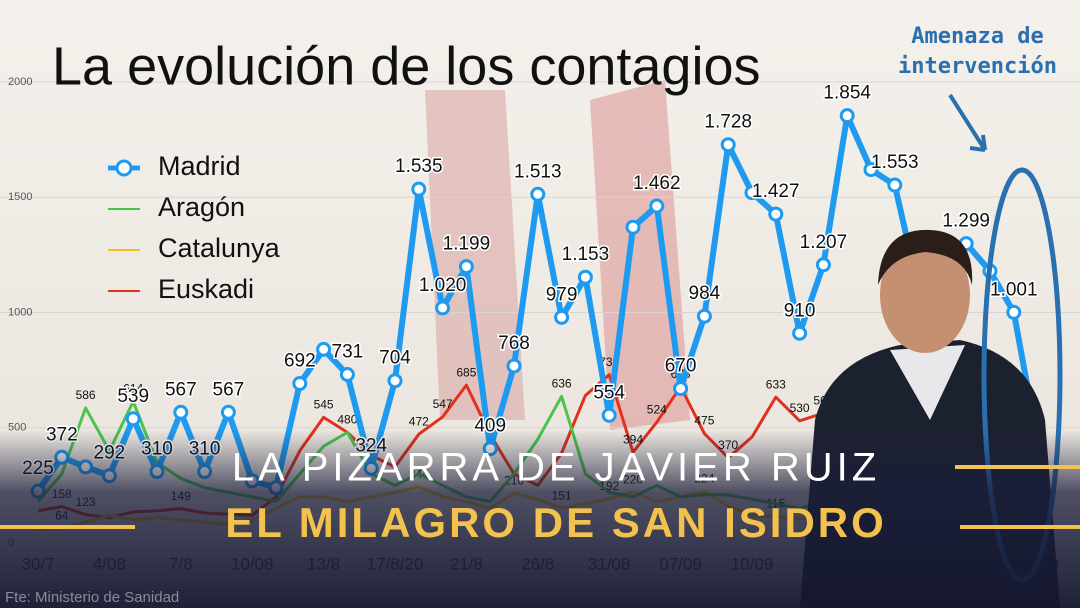 The image size is (1080, 608). I want to click on data-label: 731, so click(348, 352).